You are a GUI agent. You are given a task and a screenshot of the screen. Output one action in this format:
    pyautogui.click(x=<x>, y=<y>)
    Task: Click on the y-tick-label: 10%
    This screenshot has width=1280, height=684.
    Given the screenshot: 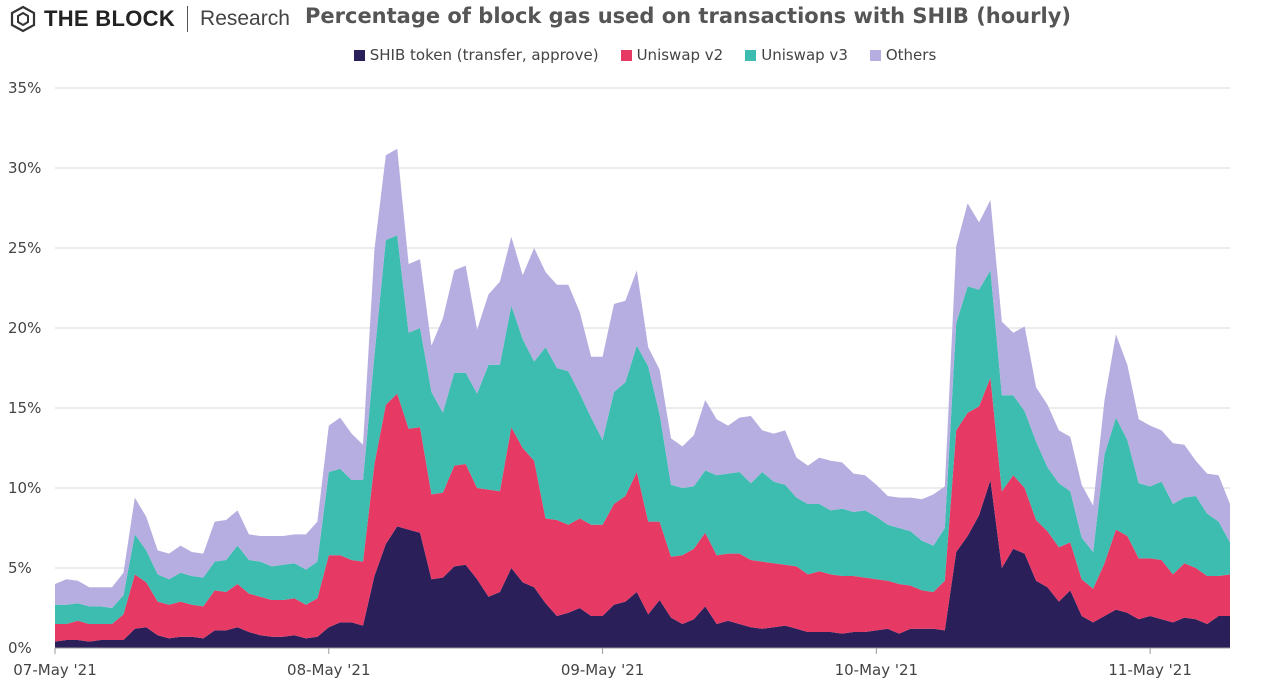 What is the action you would take?
    pyautogui.click(x=24, y=488)
    